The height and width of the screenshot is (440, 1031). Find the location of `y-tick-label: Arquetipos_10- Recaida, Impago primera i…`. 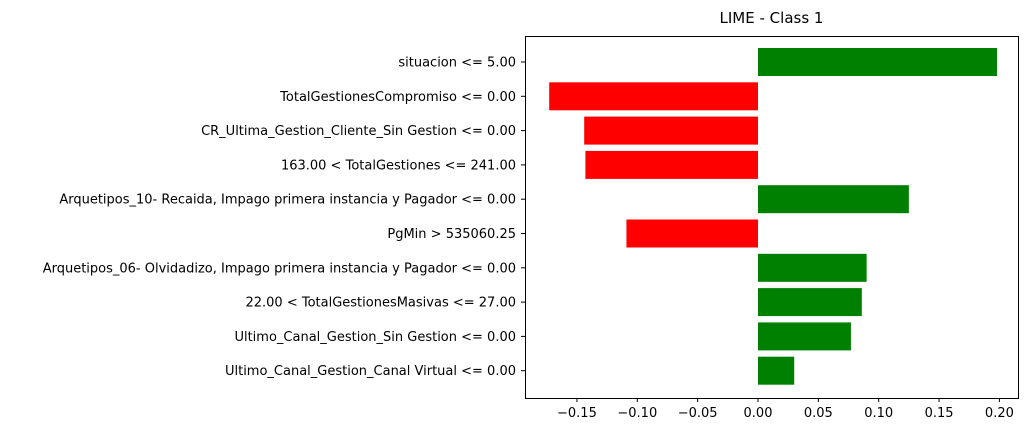

y-tick-label: Arquetipos_10- Recaida, Impago primera i… is located at coordinates (287, 200).